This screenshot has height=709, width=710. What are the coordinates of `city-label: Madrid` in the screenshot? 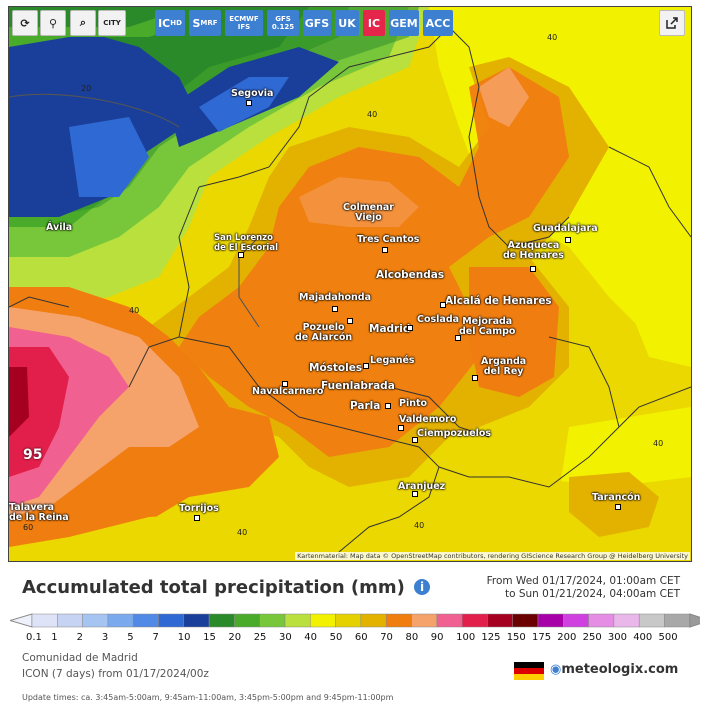 It's located at (390, 329).